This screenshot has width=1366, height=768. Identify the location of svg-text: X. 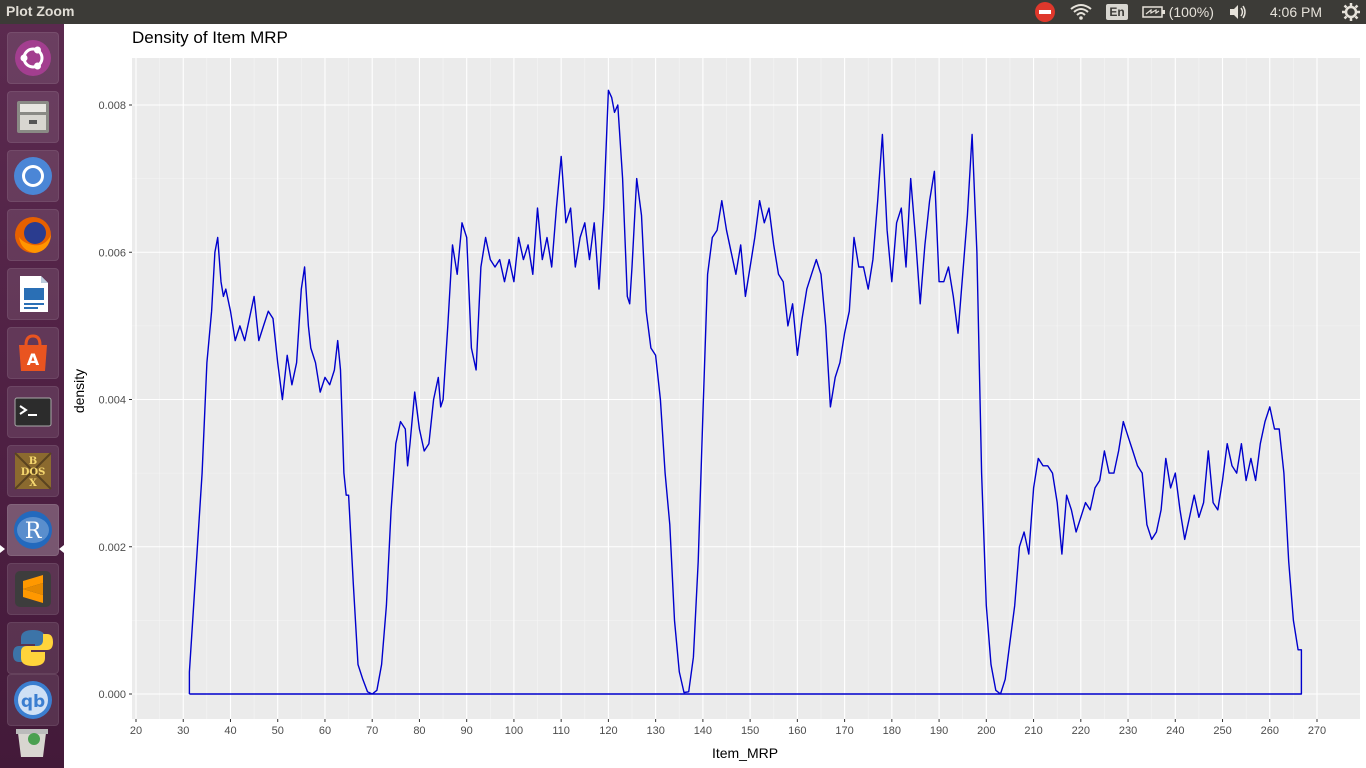
(33, 483).